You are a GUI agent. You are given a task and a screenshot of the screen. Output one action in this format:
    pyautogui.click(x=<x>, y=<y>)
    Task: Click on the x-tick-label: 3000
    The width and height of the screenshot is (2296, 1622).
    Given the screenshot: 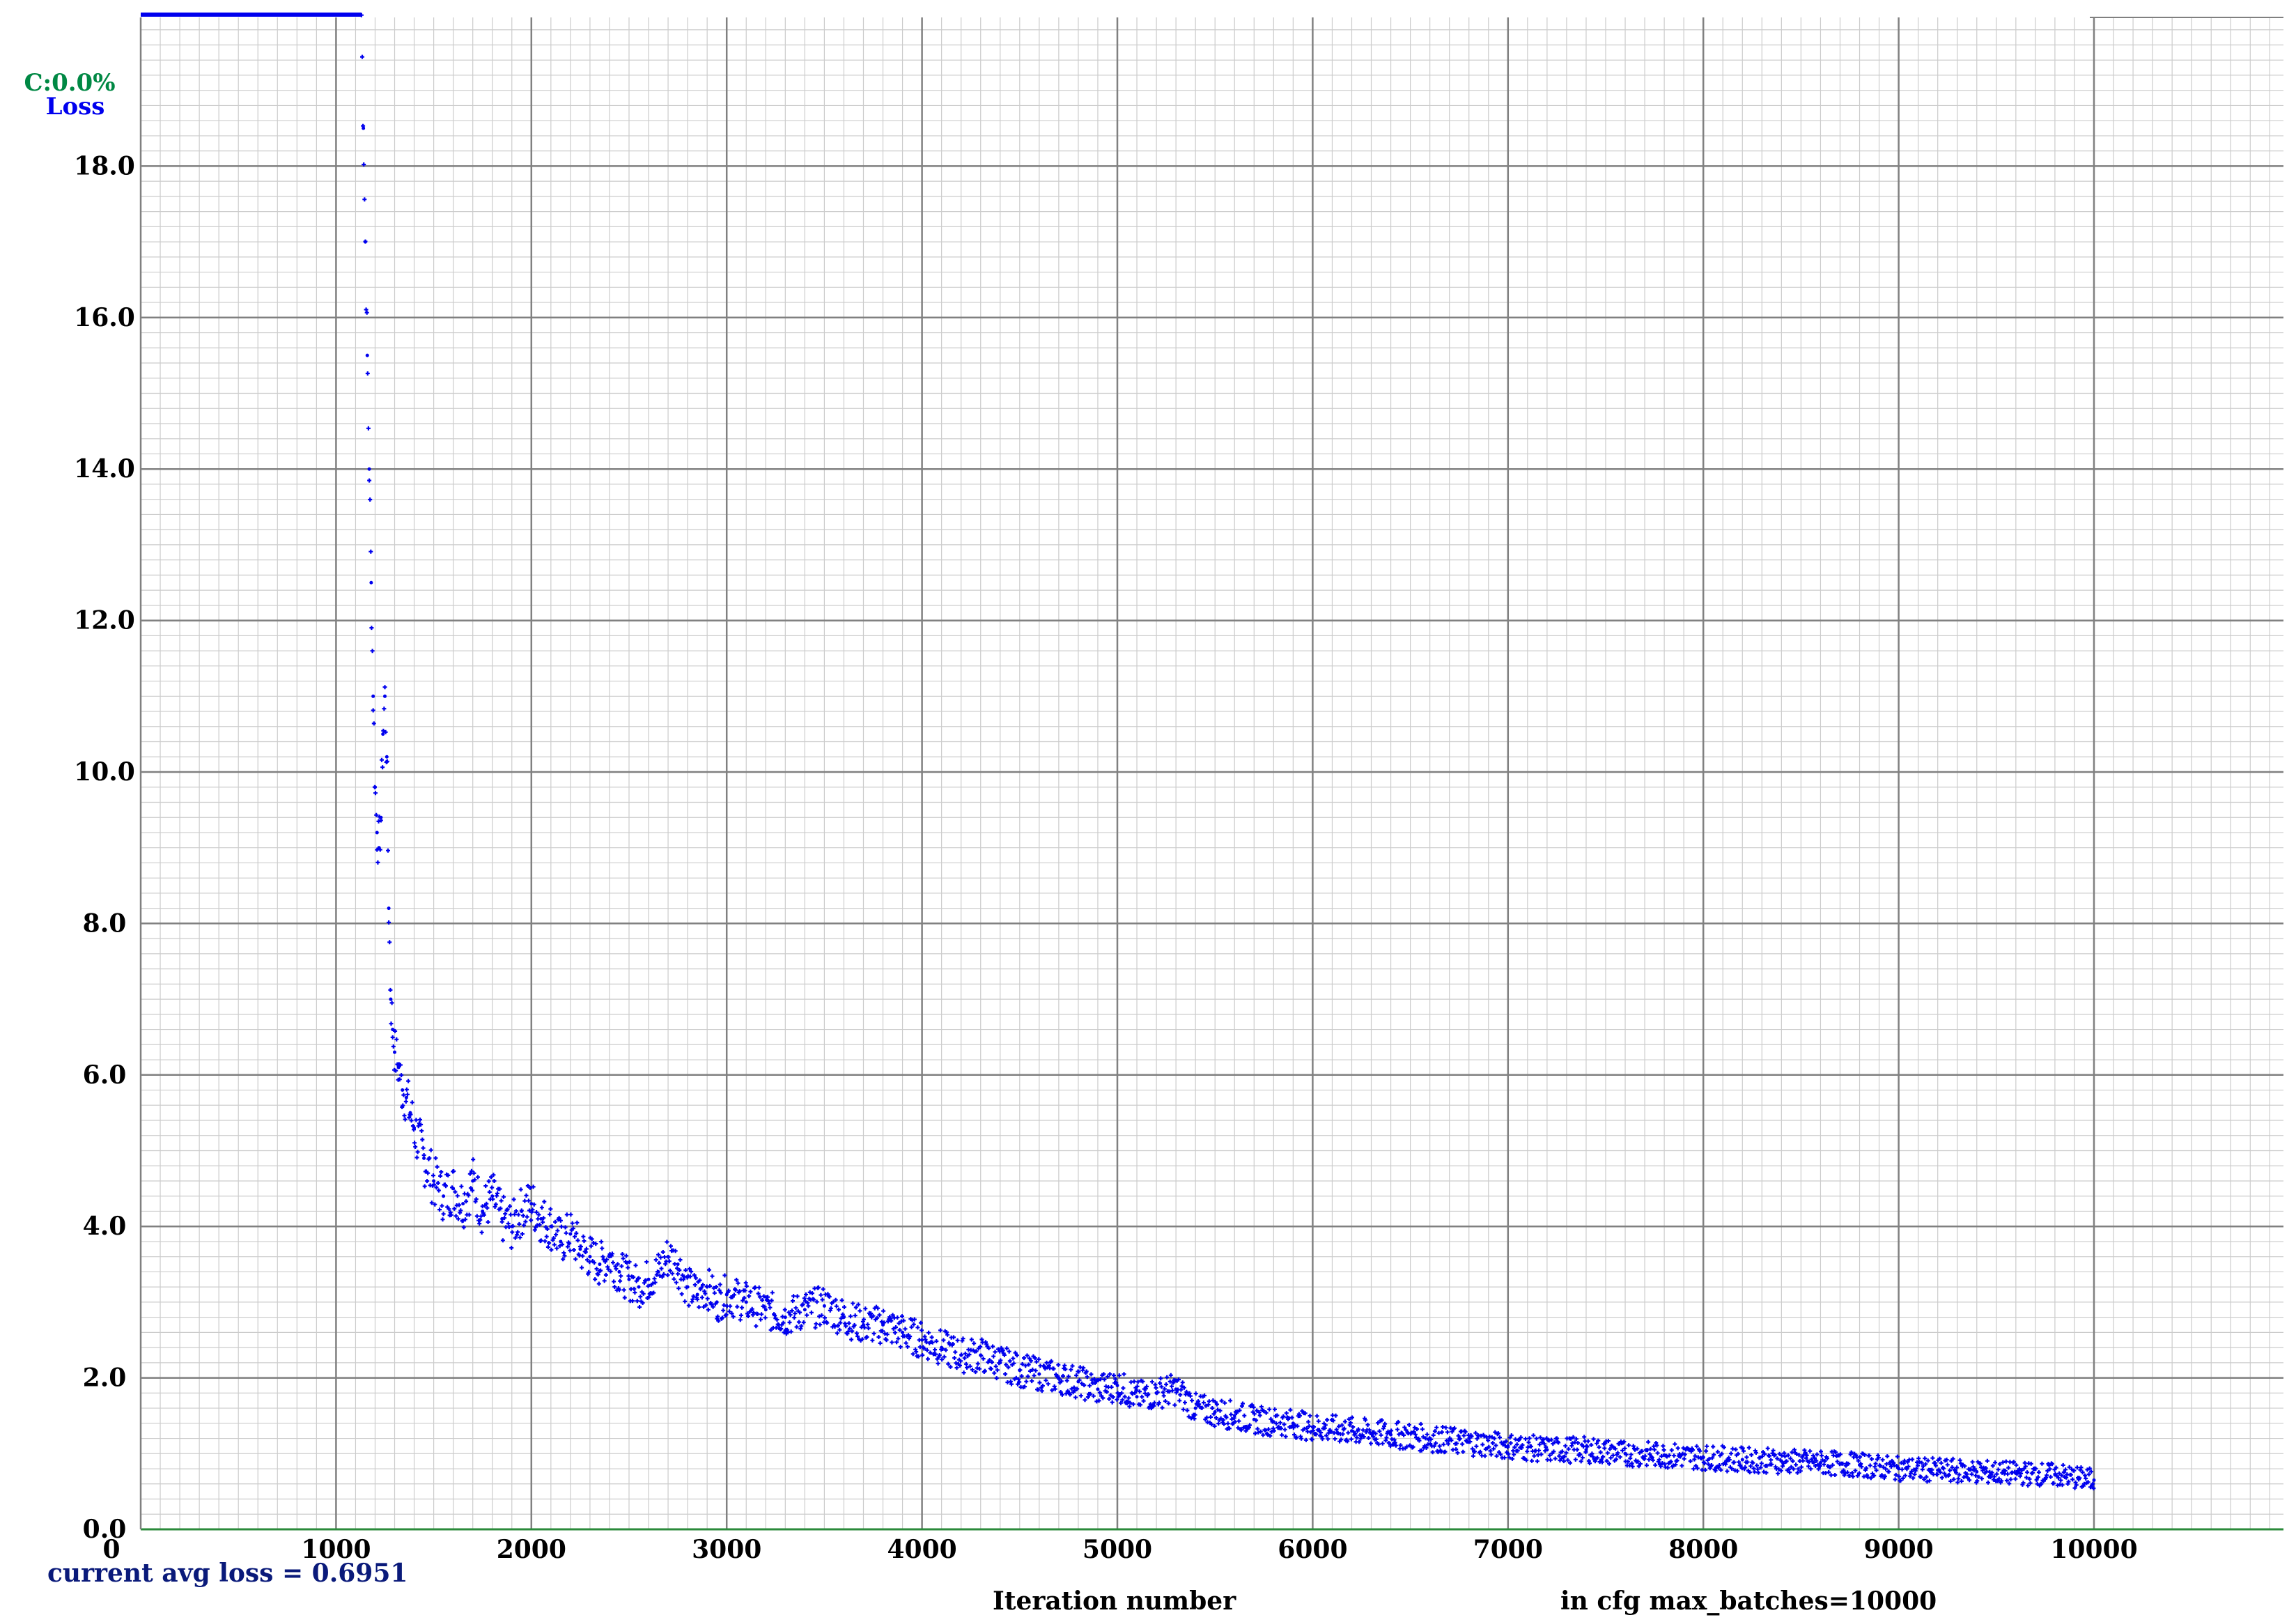 What is the action you would take?
    pyautogui.click(x=726, y=1550)
    